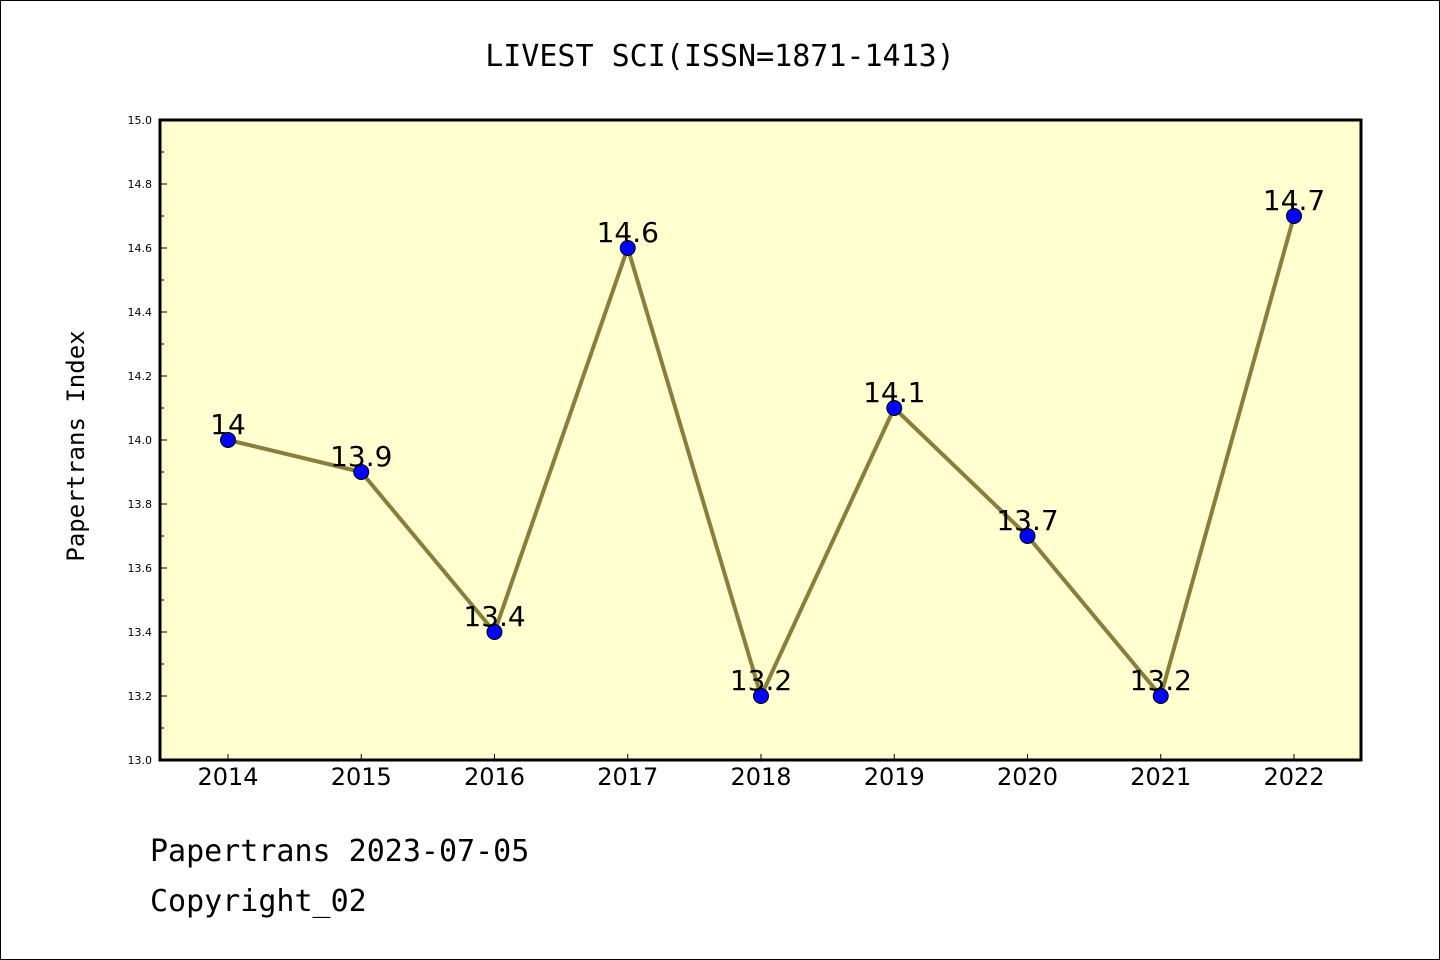 The height and width of the screenshot is (960, 1440). Describe the element at coordinates (628, 232) in the screenshot. I see `data-label: 14.6` at that location.